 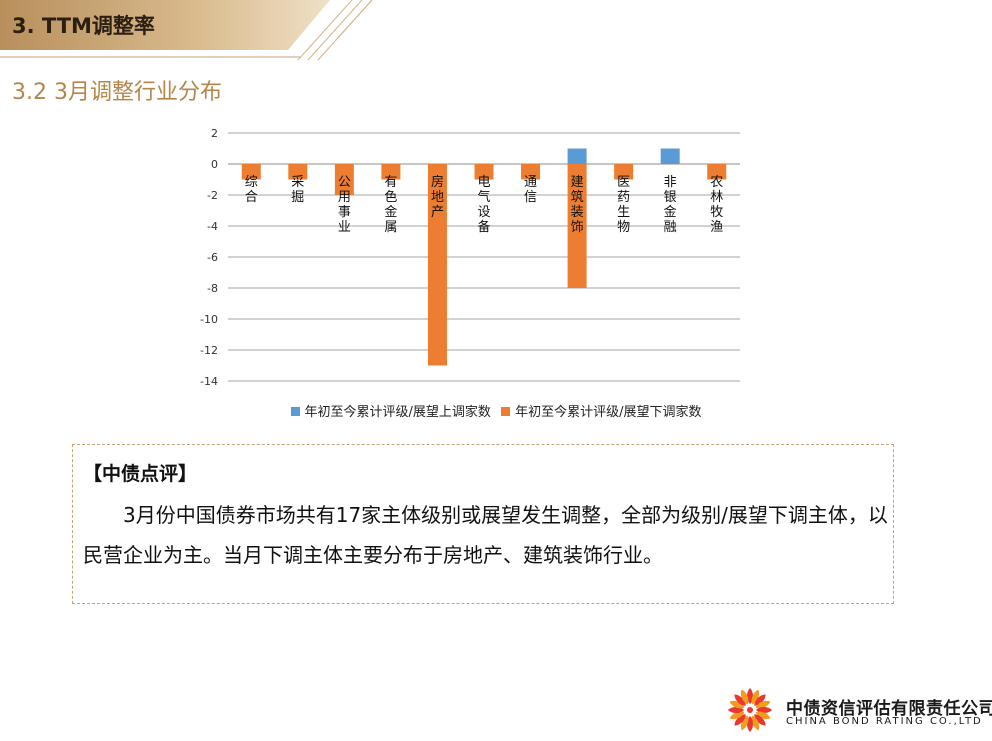 What do you see at coordinates (214, 164) in the screenshot?
I see `y-tick-label: 0` at bounding box center [214, 164].